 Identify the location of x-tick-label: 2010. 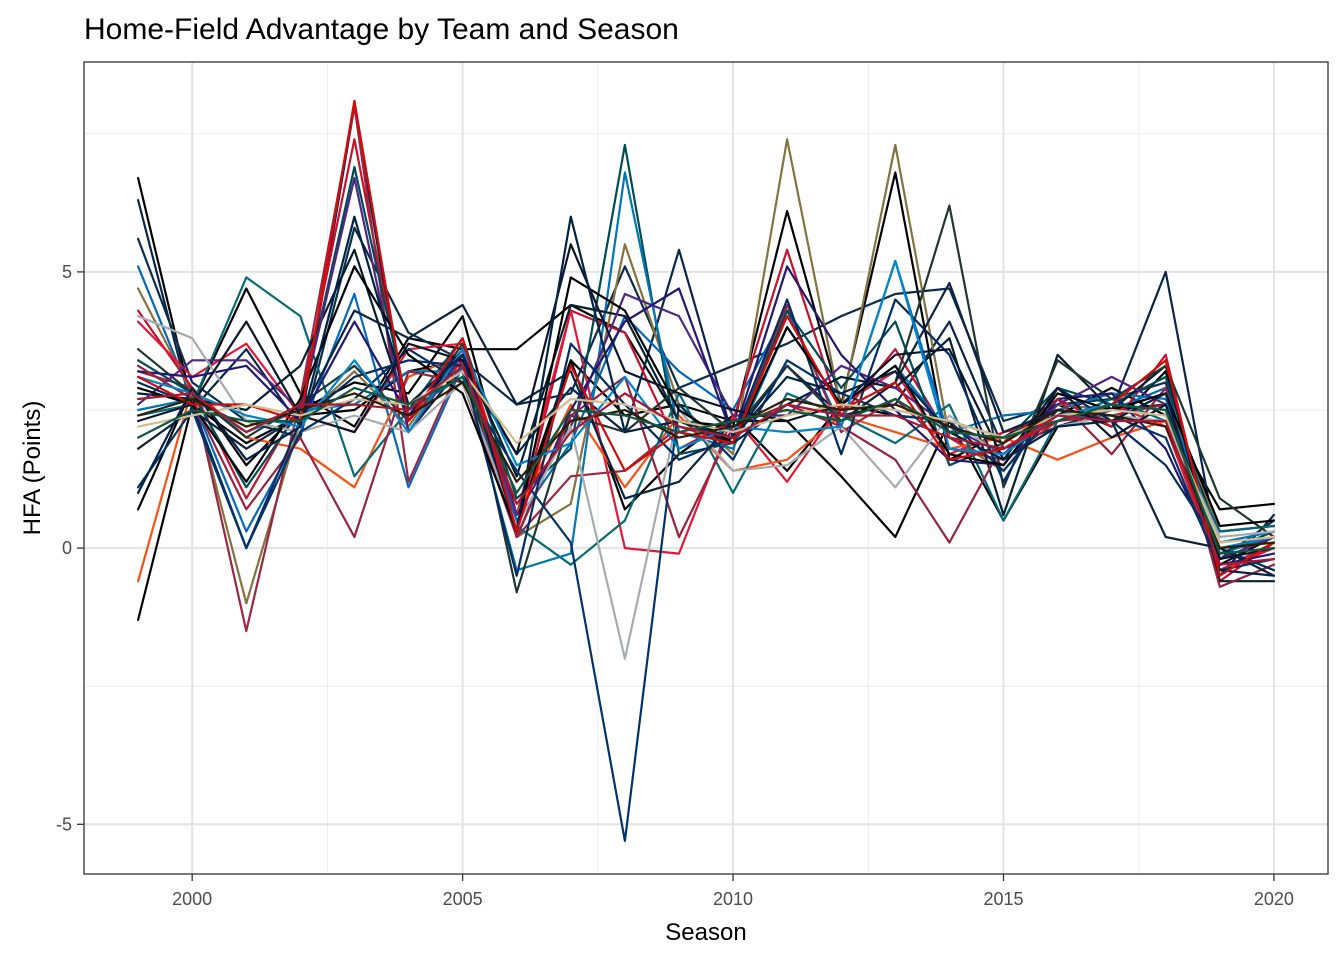
(733, 899).